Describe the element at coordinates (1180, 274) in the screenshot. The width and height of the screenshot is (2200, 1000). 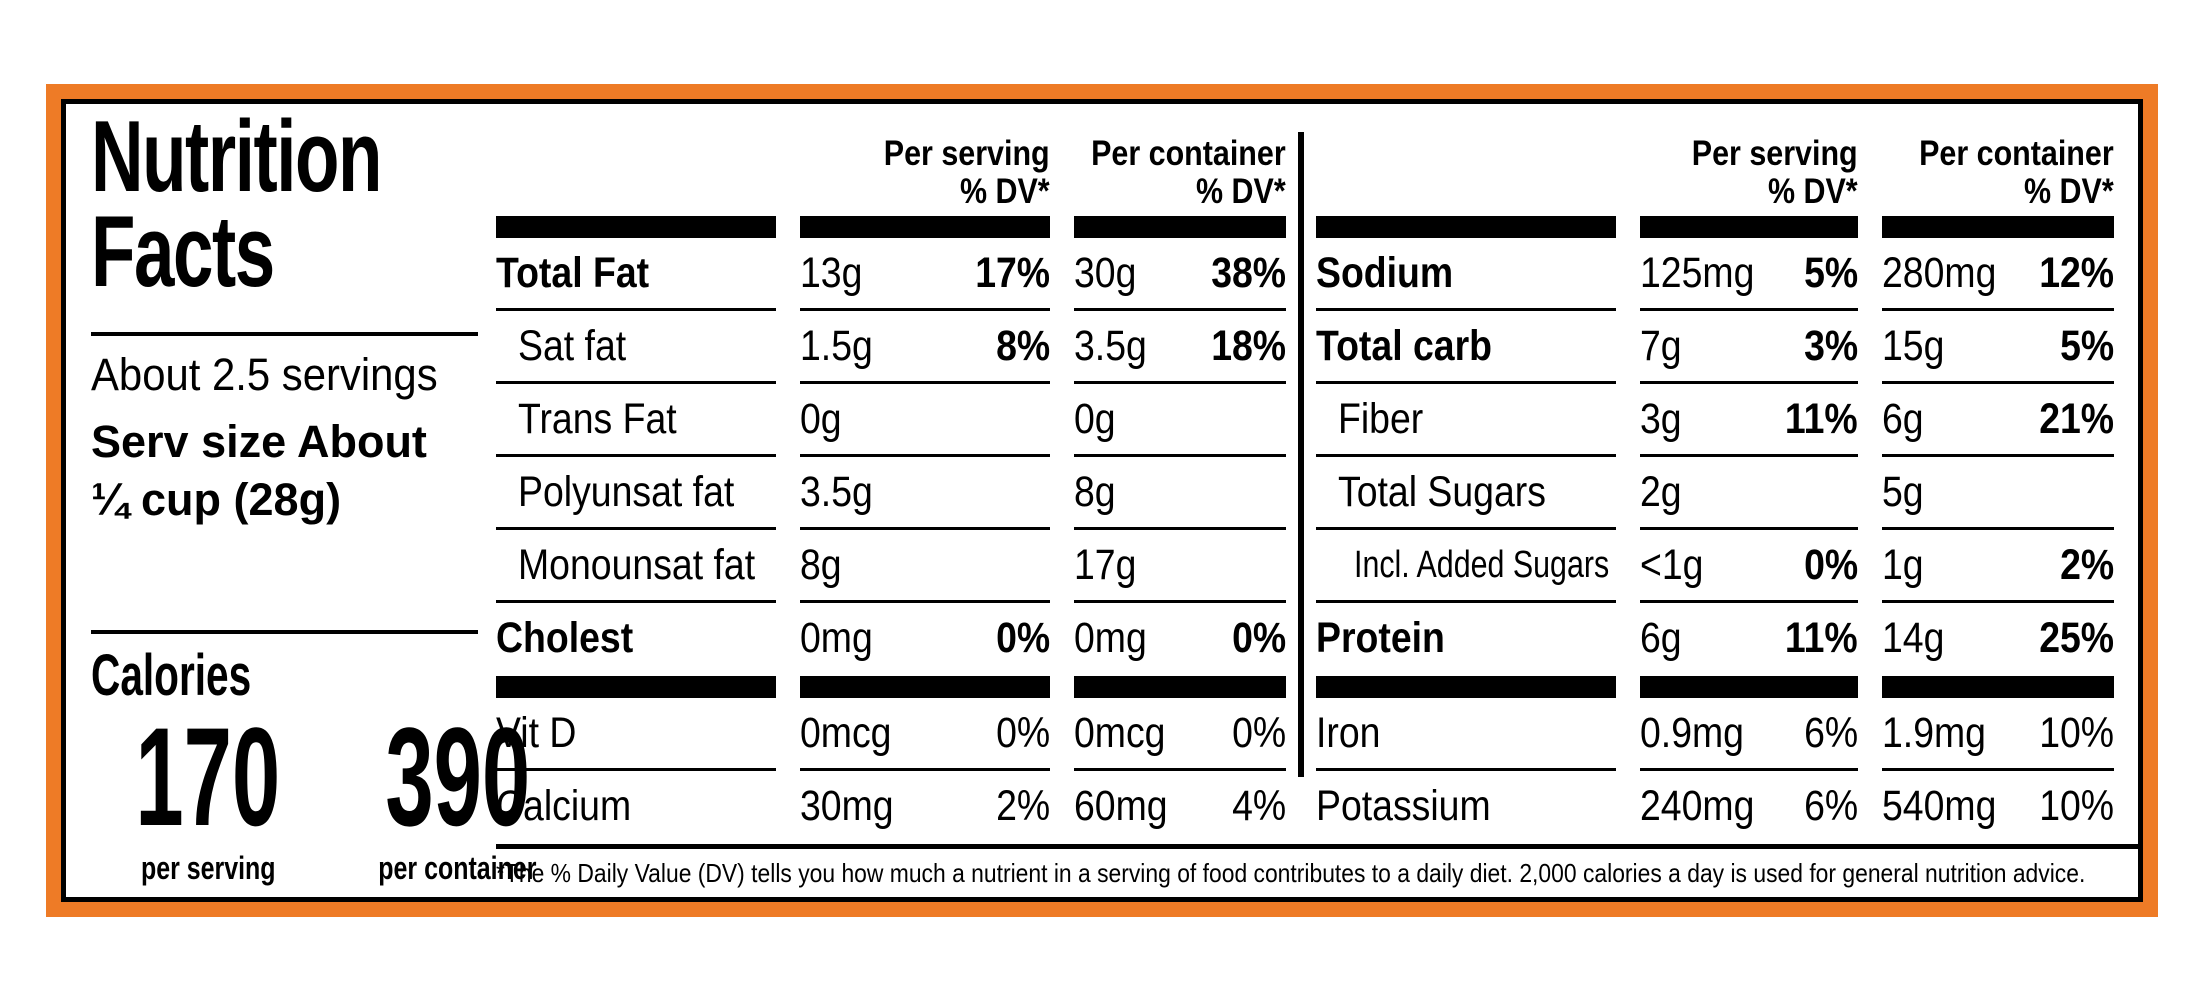
I see `row-total-fat-per-container: 30g 38%` at that location.